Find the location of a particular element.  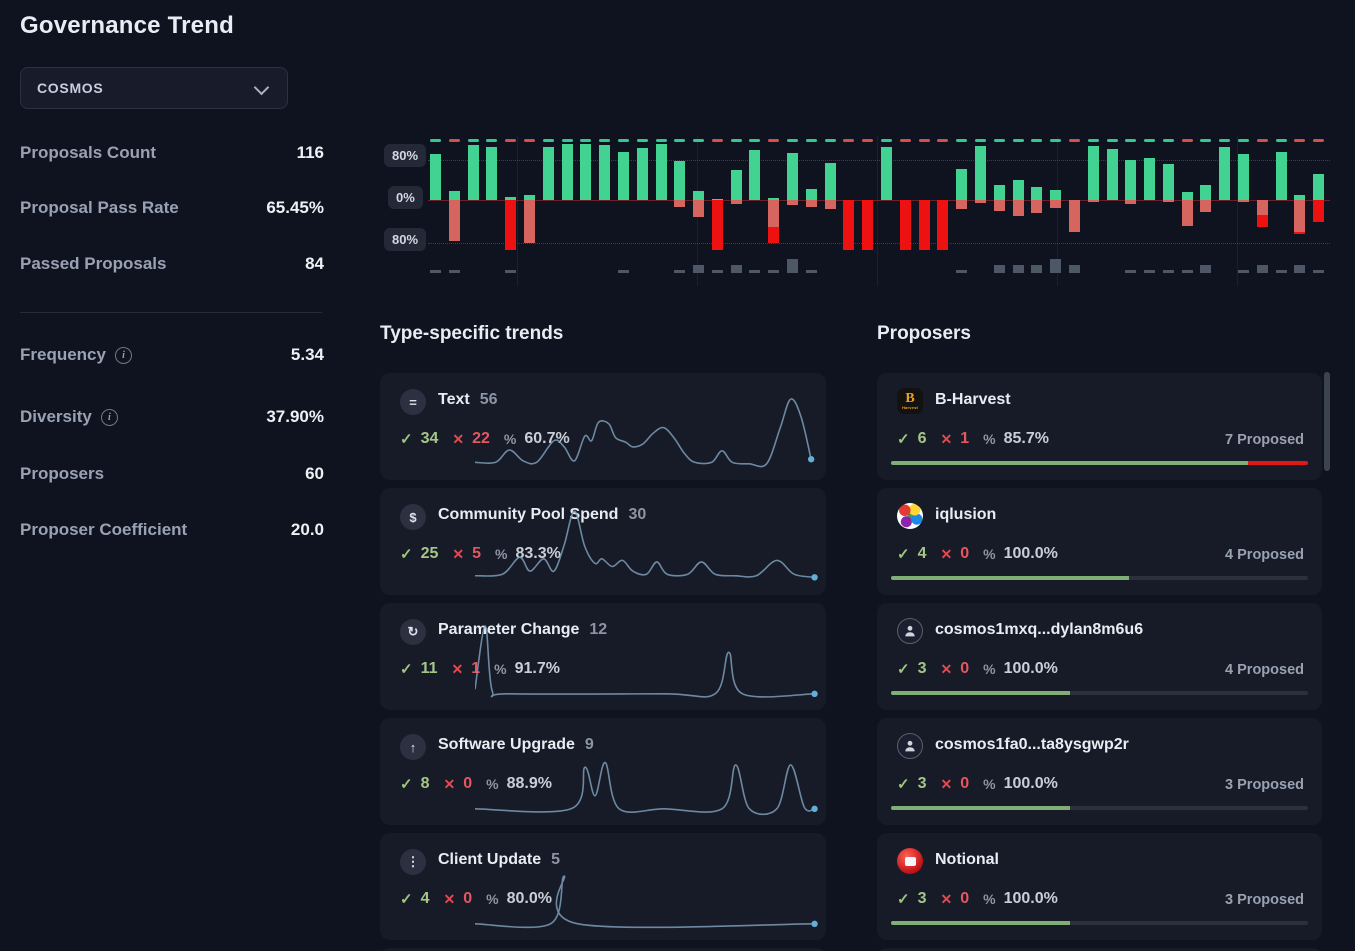

notional-logo is located at coordinates (910, 861).